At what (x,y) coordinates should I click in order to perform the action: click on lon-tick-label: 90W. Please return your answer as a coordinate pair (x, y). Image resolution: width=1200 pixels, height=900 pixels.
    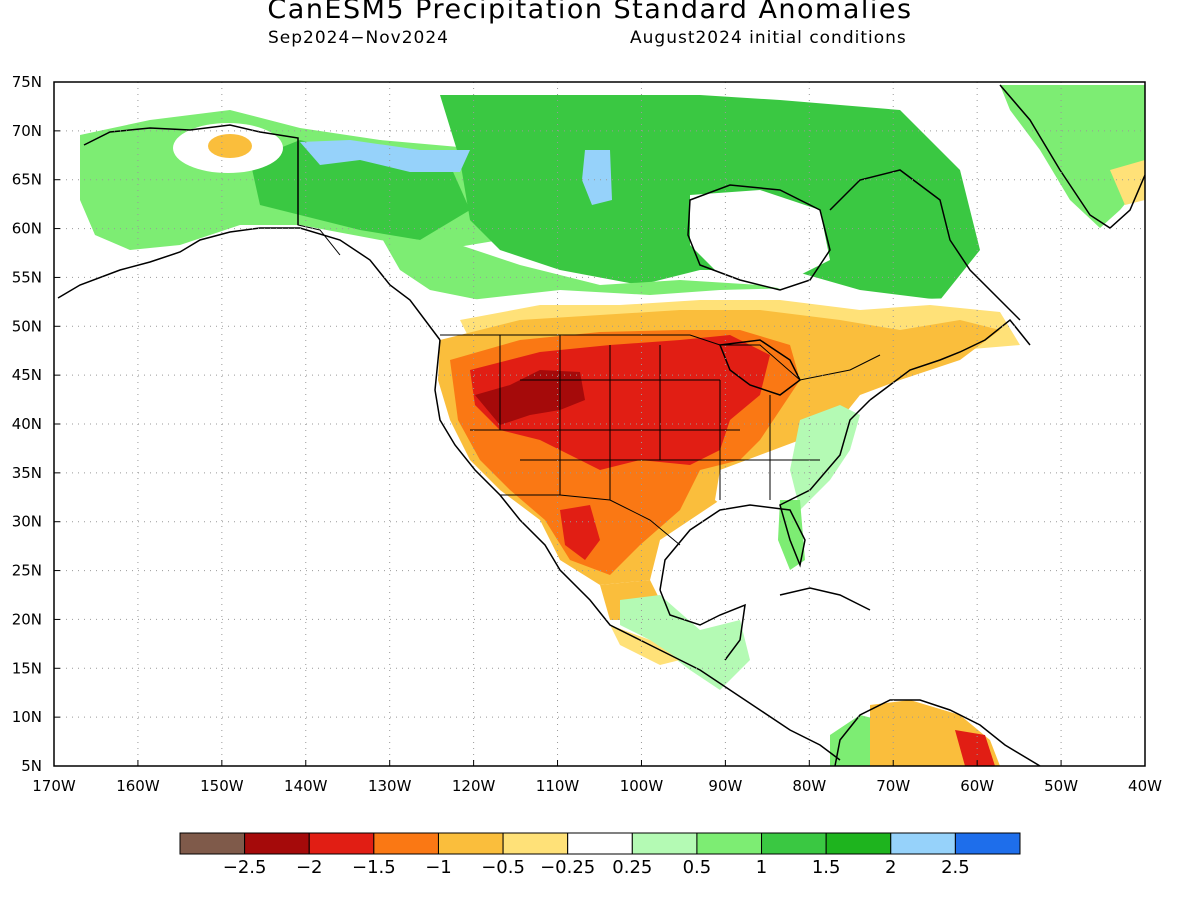
    Looking at the image, I should click on (725, 786).